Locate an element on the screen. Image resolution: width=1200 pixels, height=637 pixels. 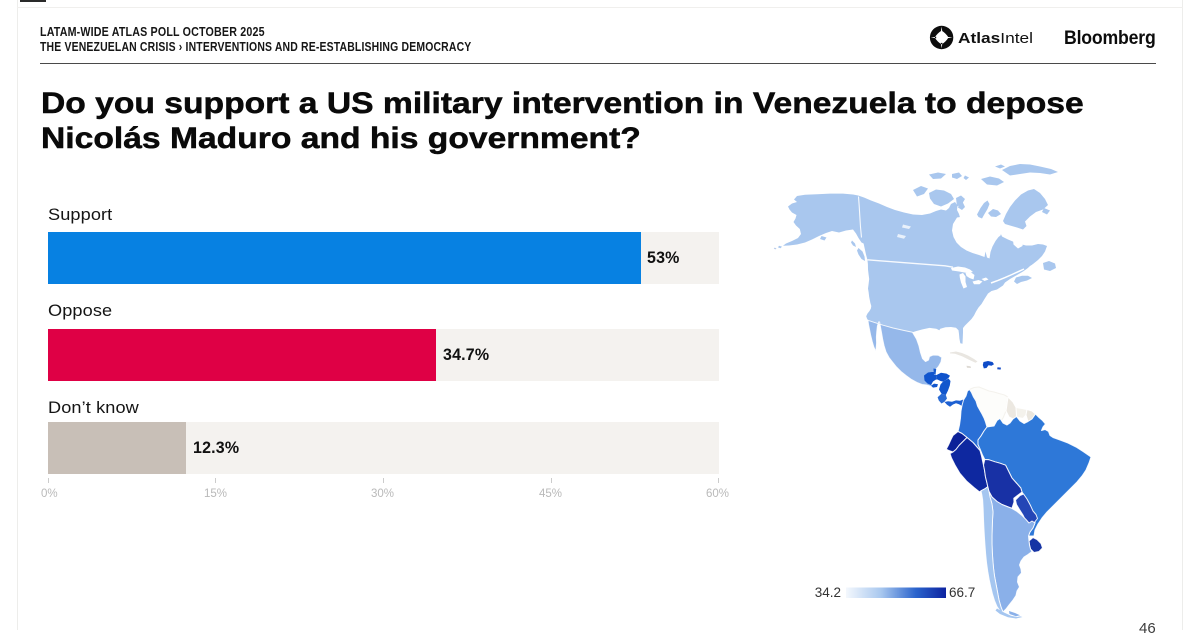
svg-text: 66.7 is located at coordinates (962, 592).